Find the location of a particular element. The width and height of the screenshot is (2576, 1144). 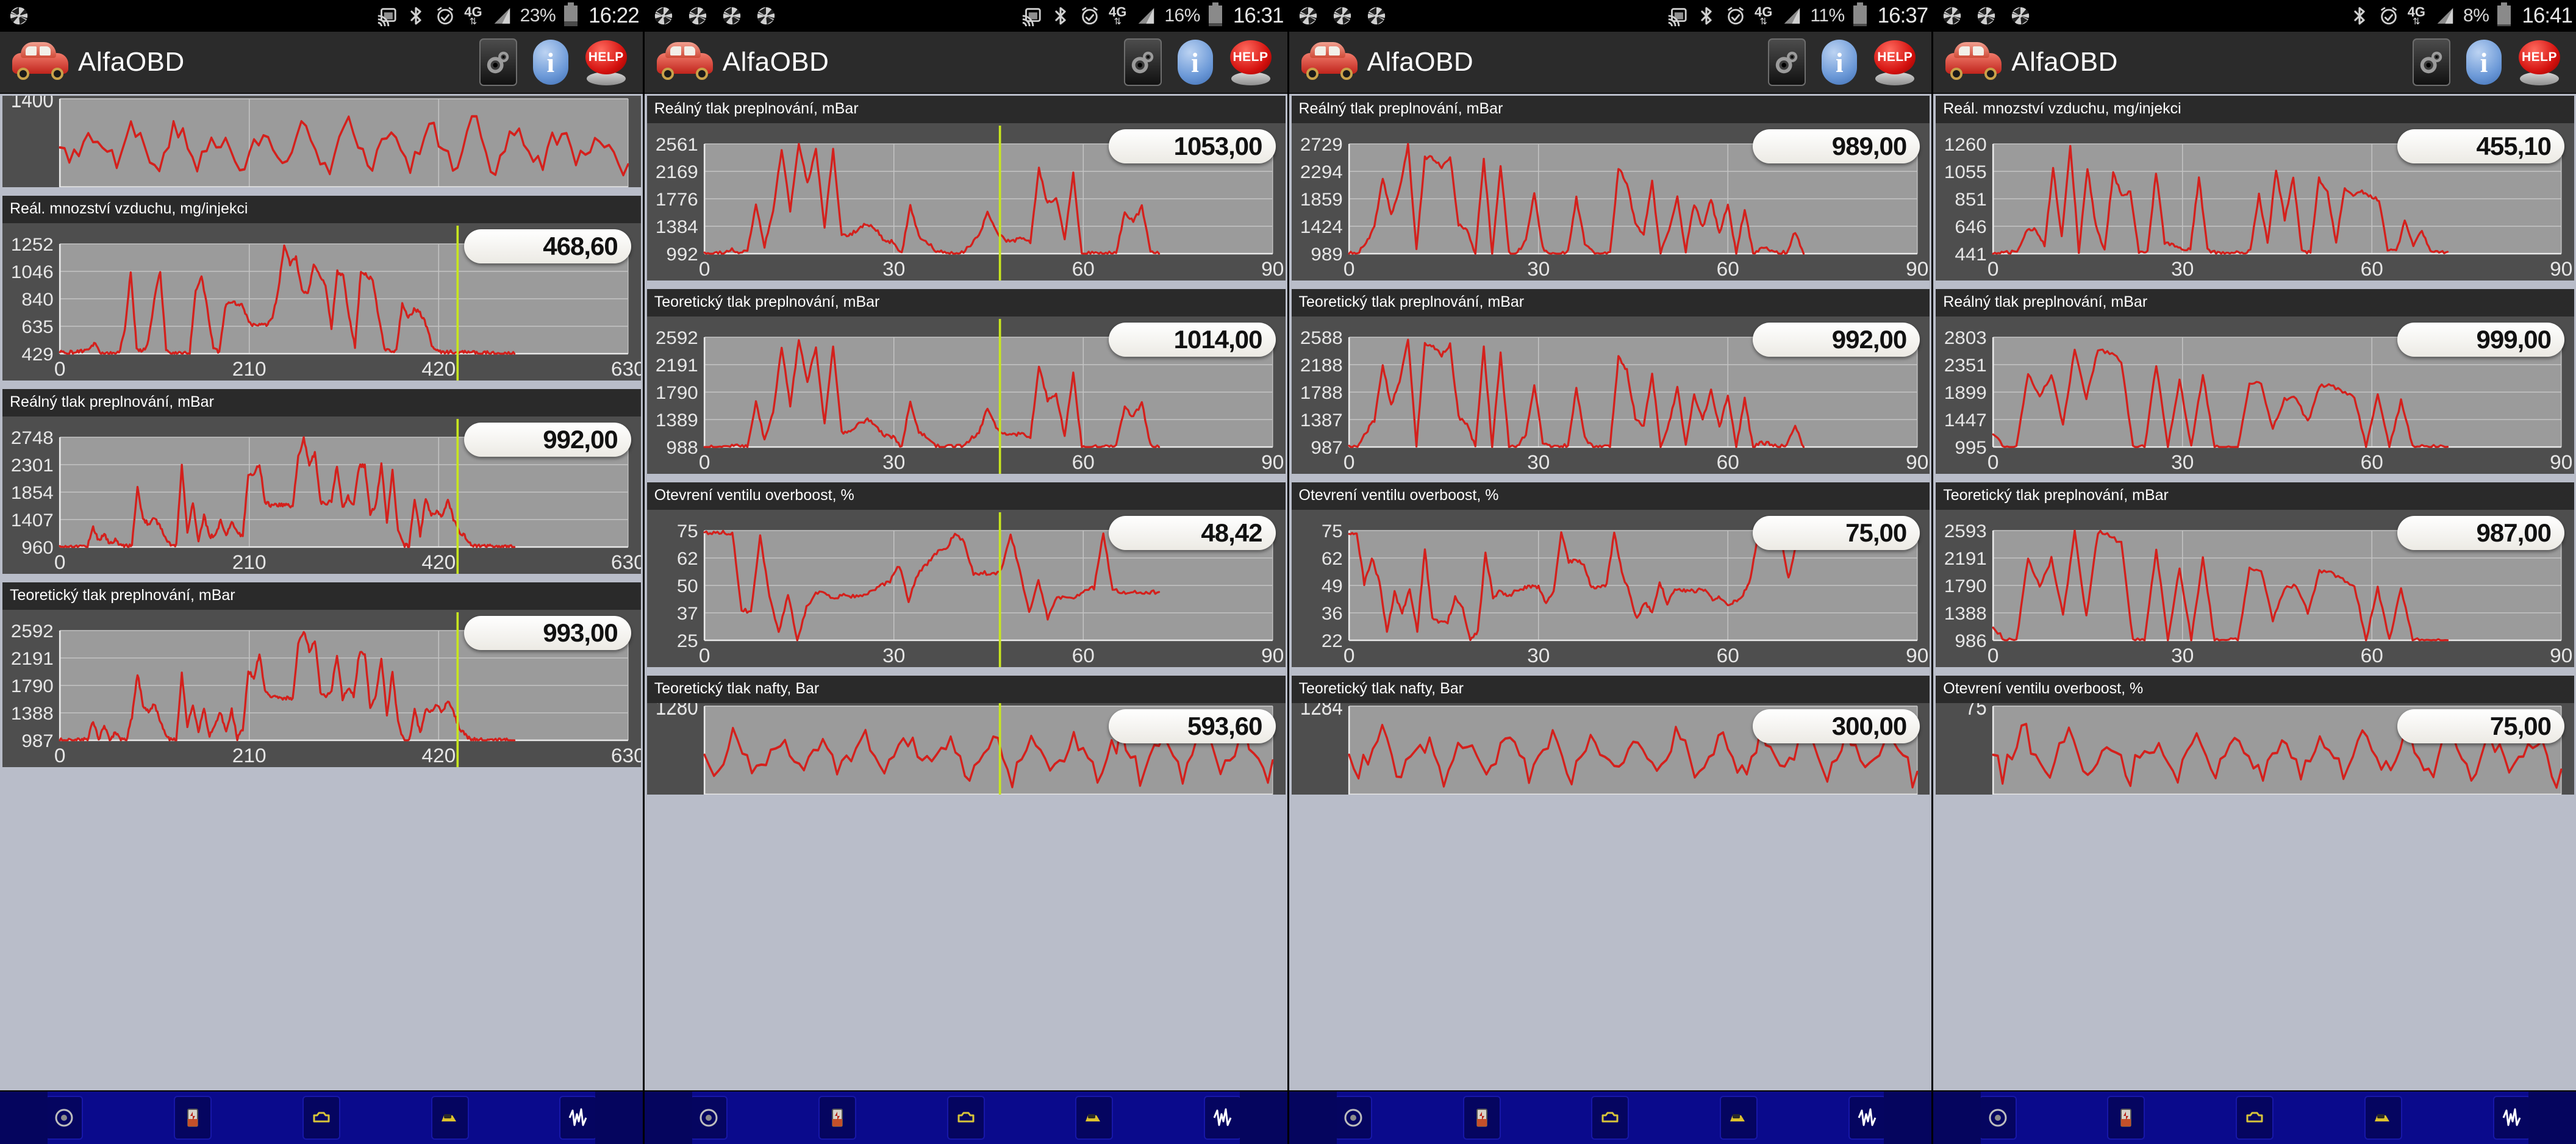

gauge-plot: 1260 1055 851 646 441 0 30 60 90 455,10 is located at coordinates (2255, 202).